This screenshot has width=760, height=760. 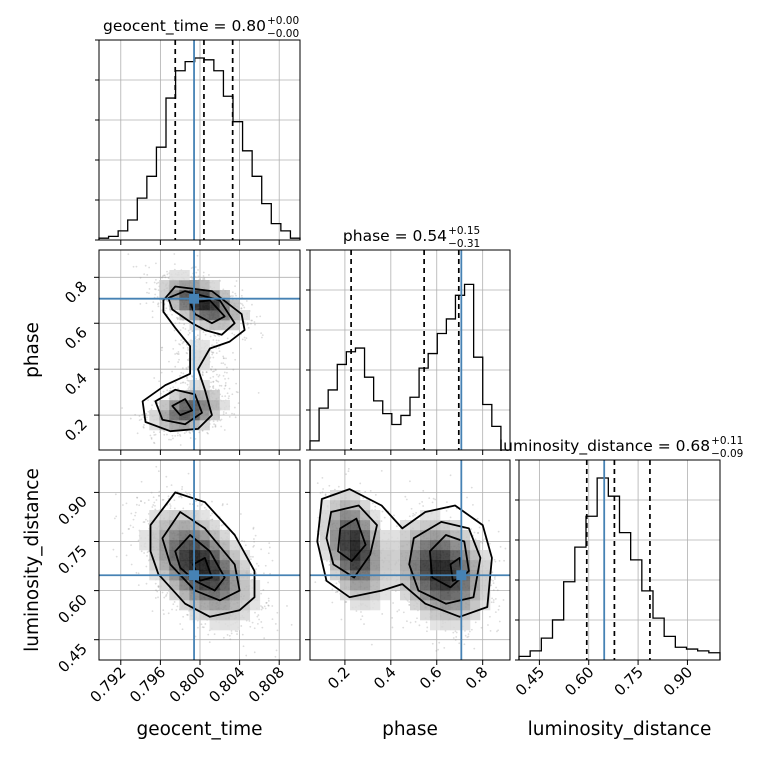 What do you see at coordinates (409, 367) in the screenshot?
I see `histogram-phase` at bounding box center [409, 367].